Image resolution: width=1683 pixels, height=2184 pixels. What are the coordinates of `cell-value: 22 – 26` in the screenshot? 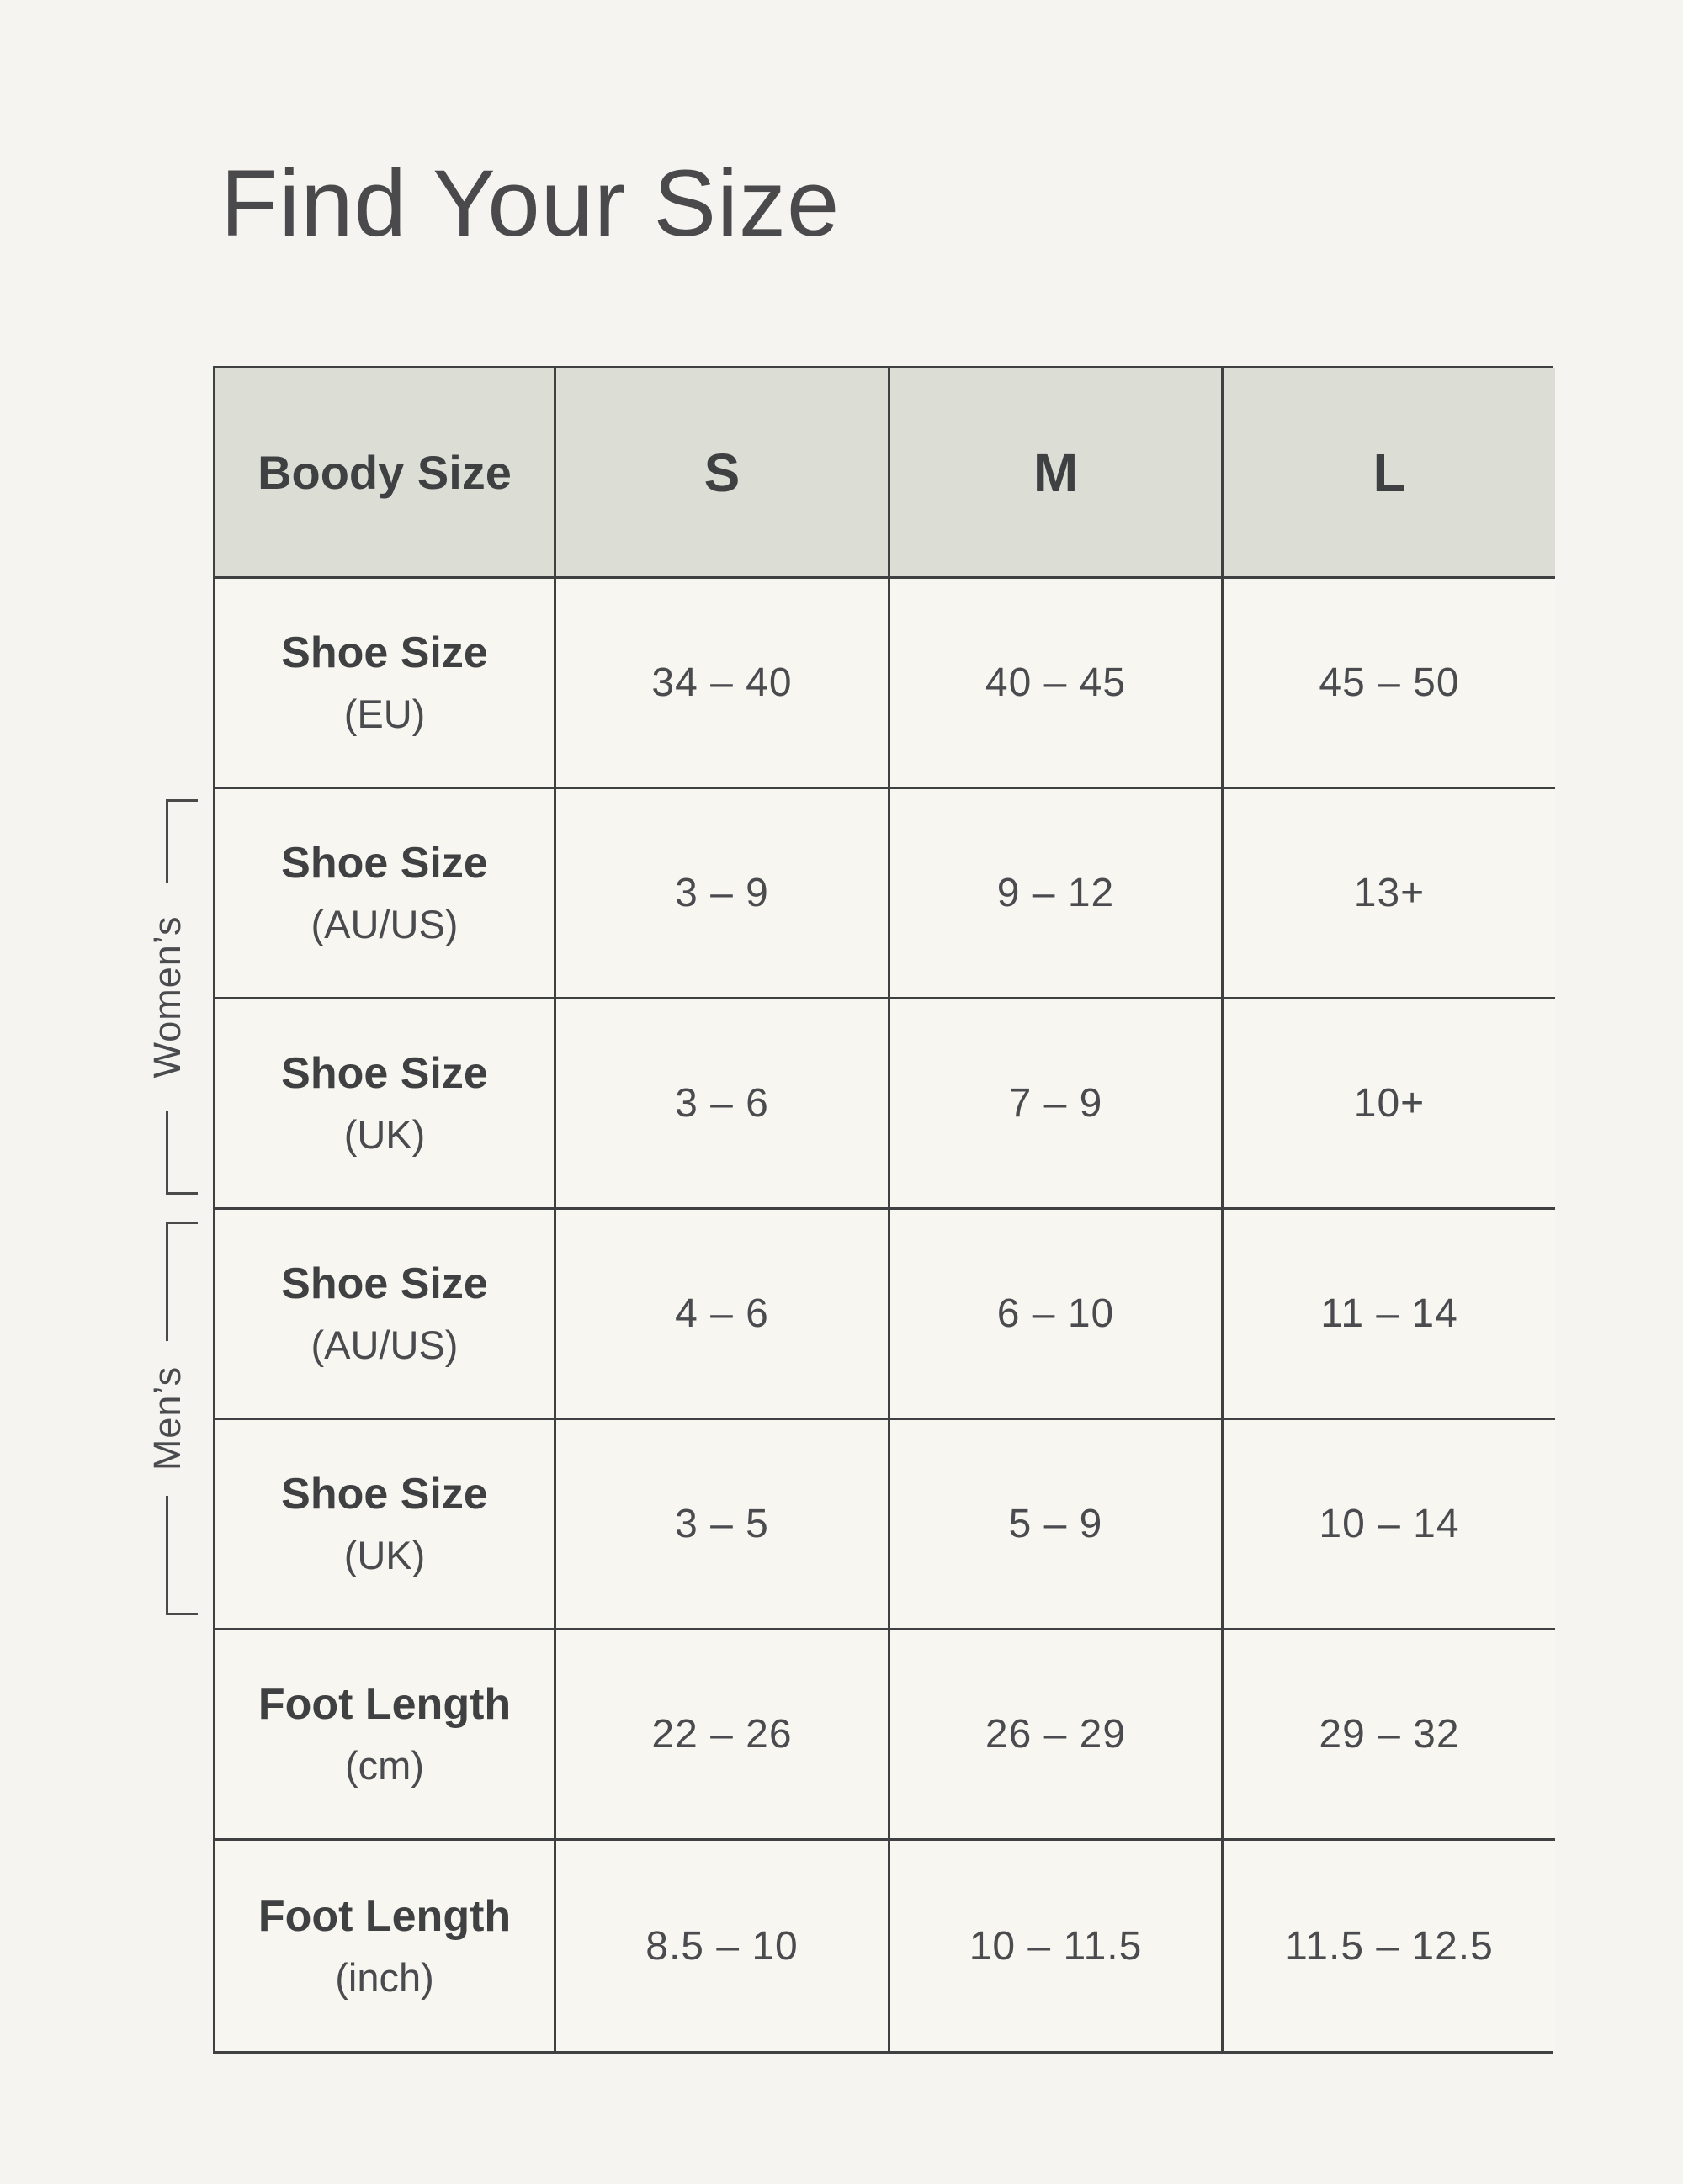 It's located at (722, 1735).